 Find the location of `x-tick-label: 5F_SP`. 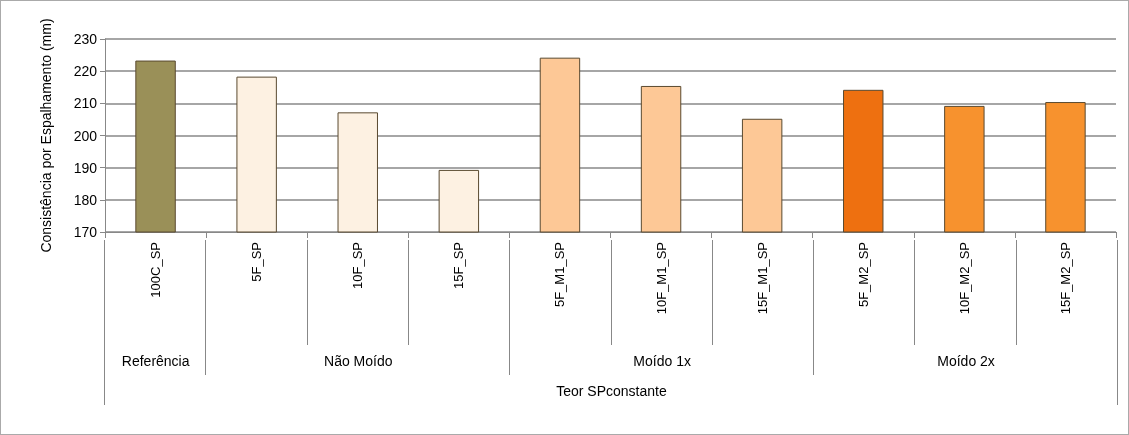

x-tick-label: 5F_SP is located at coordinates (257, 262).